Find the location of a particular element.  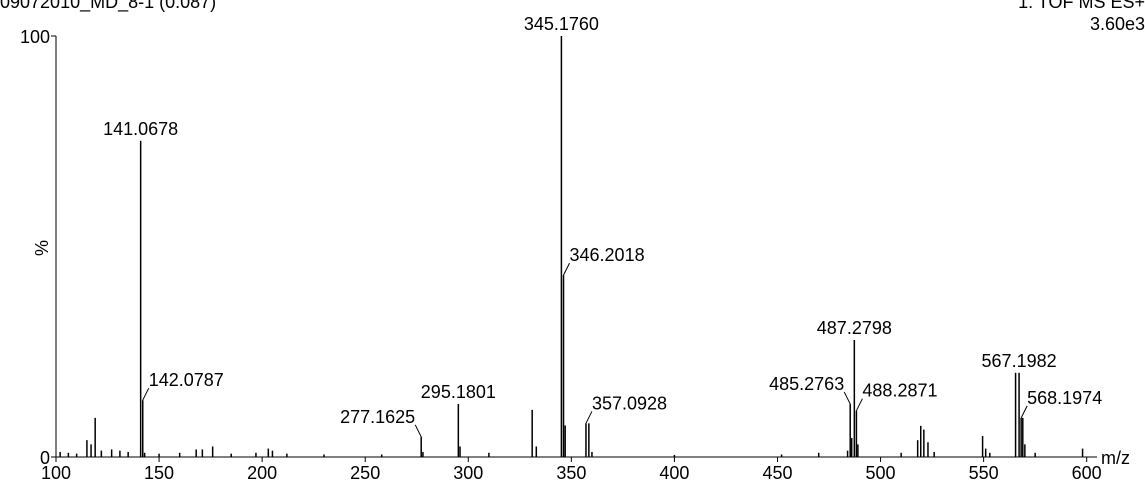

x-tick-label: 150 is located at coordinates (159, 473).